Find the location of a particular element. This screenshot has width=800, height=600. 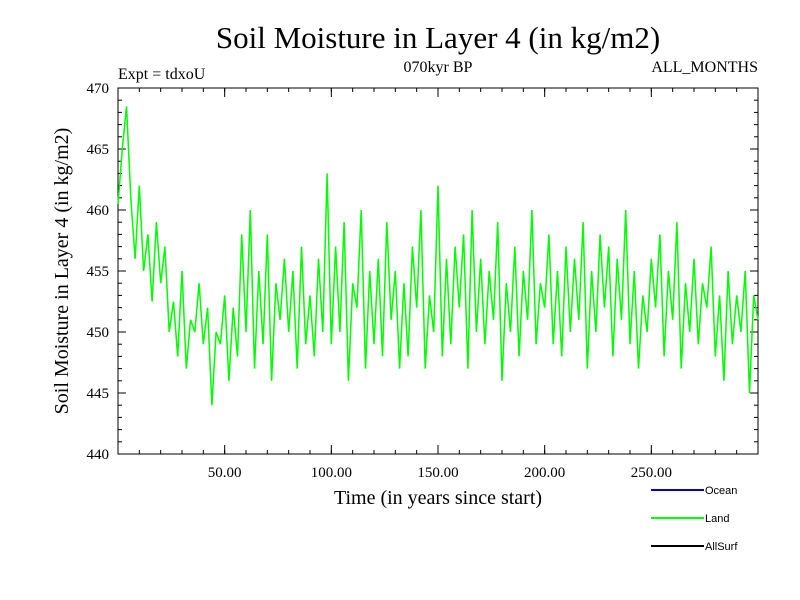

legend: Ocean Land AllSurf is located at coordinates (694, 519).